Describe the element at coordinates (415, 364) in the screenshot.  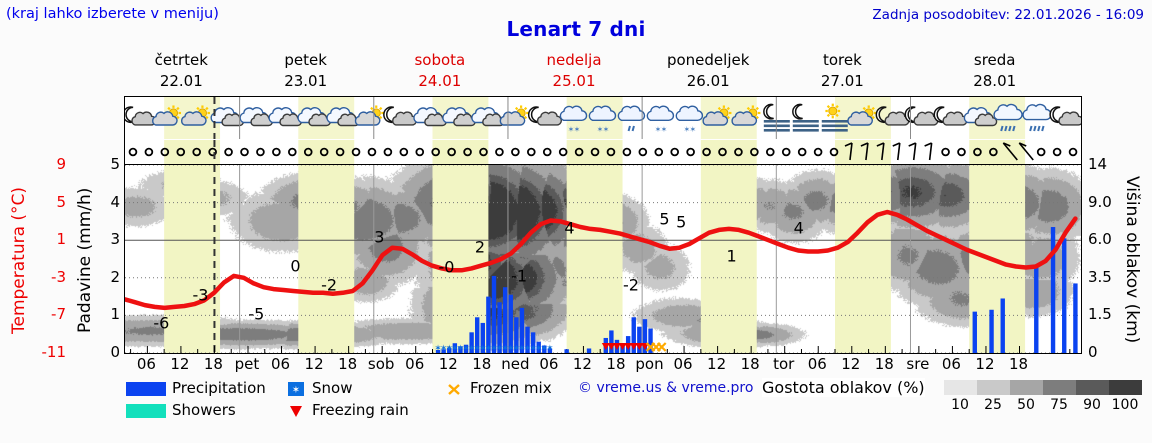
I see `x-tick-label: 06` at that location.